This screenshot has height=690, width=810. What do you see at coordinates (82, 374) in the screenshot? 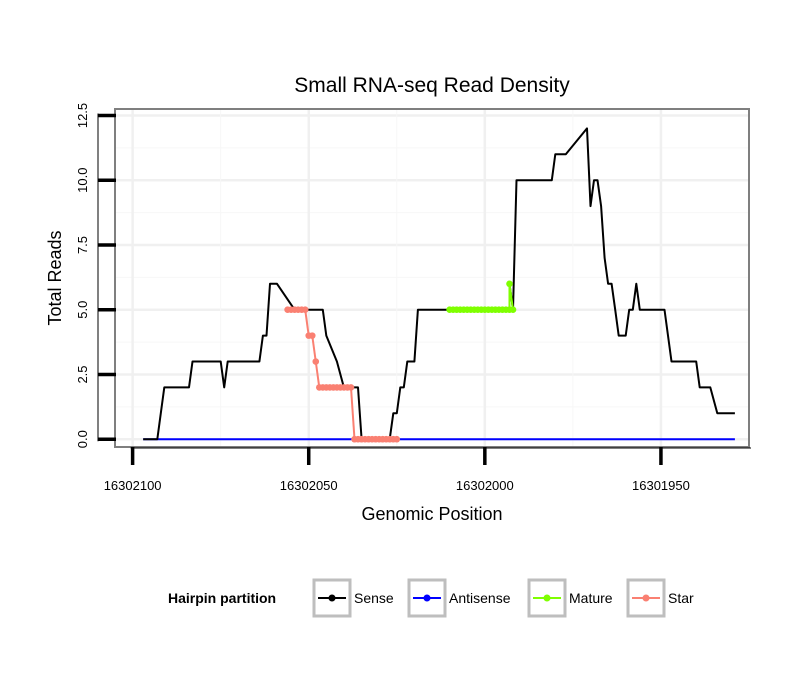
I see `y-tick-label: 2.5` at bounding box center [82, 374].